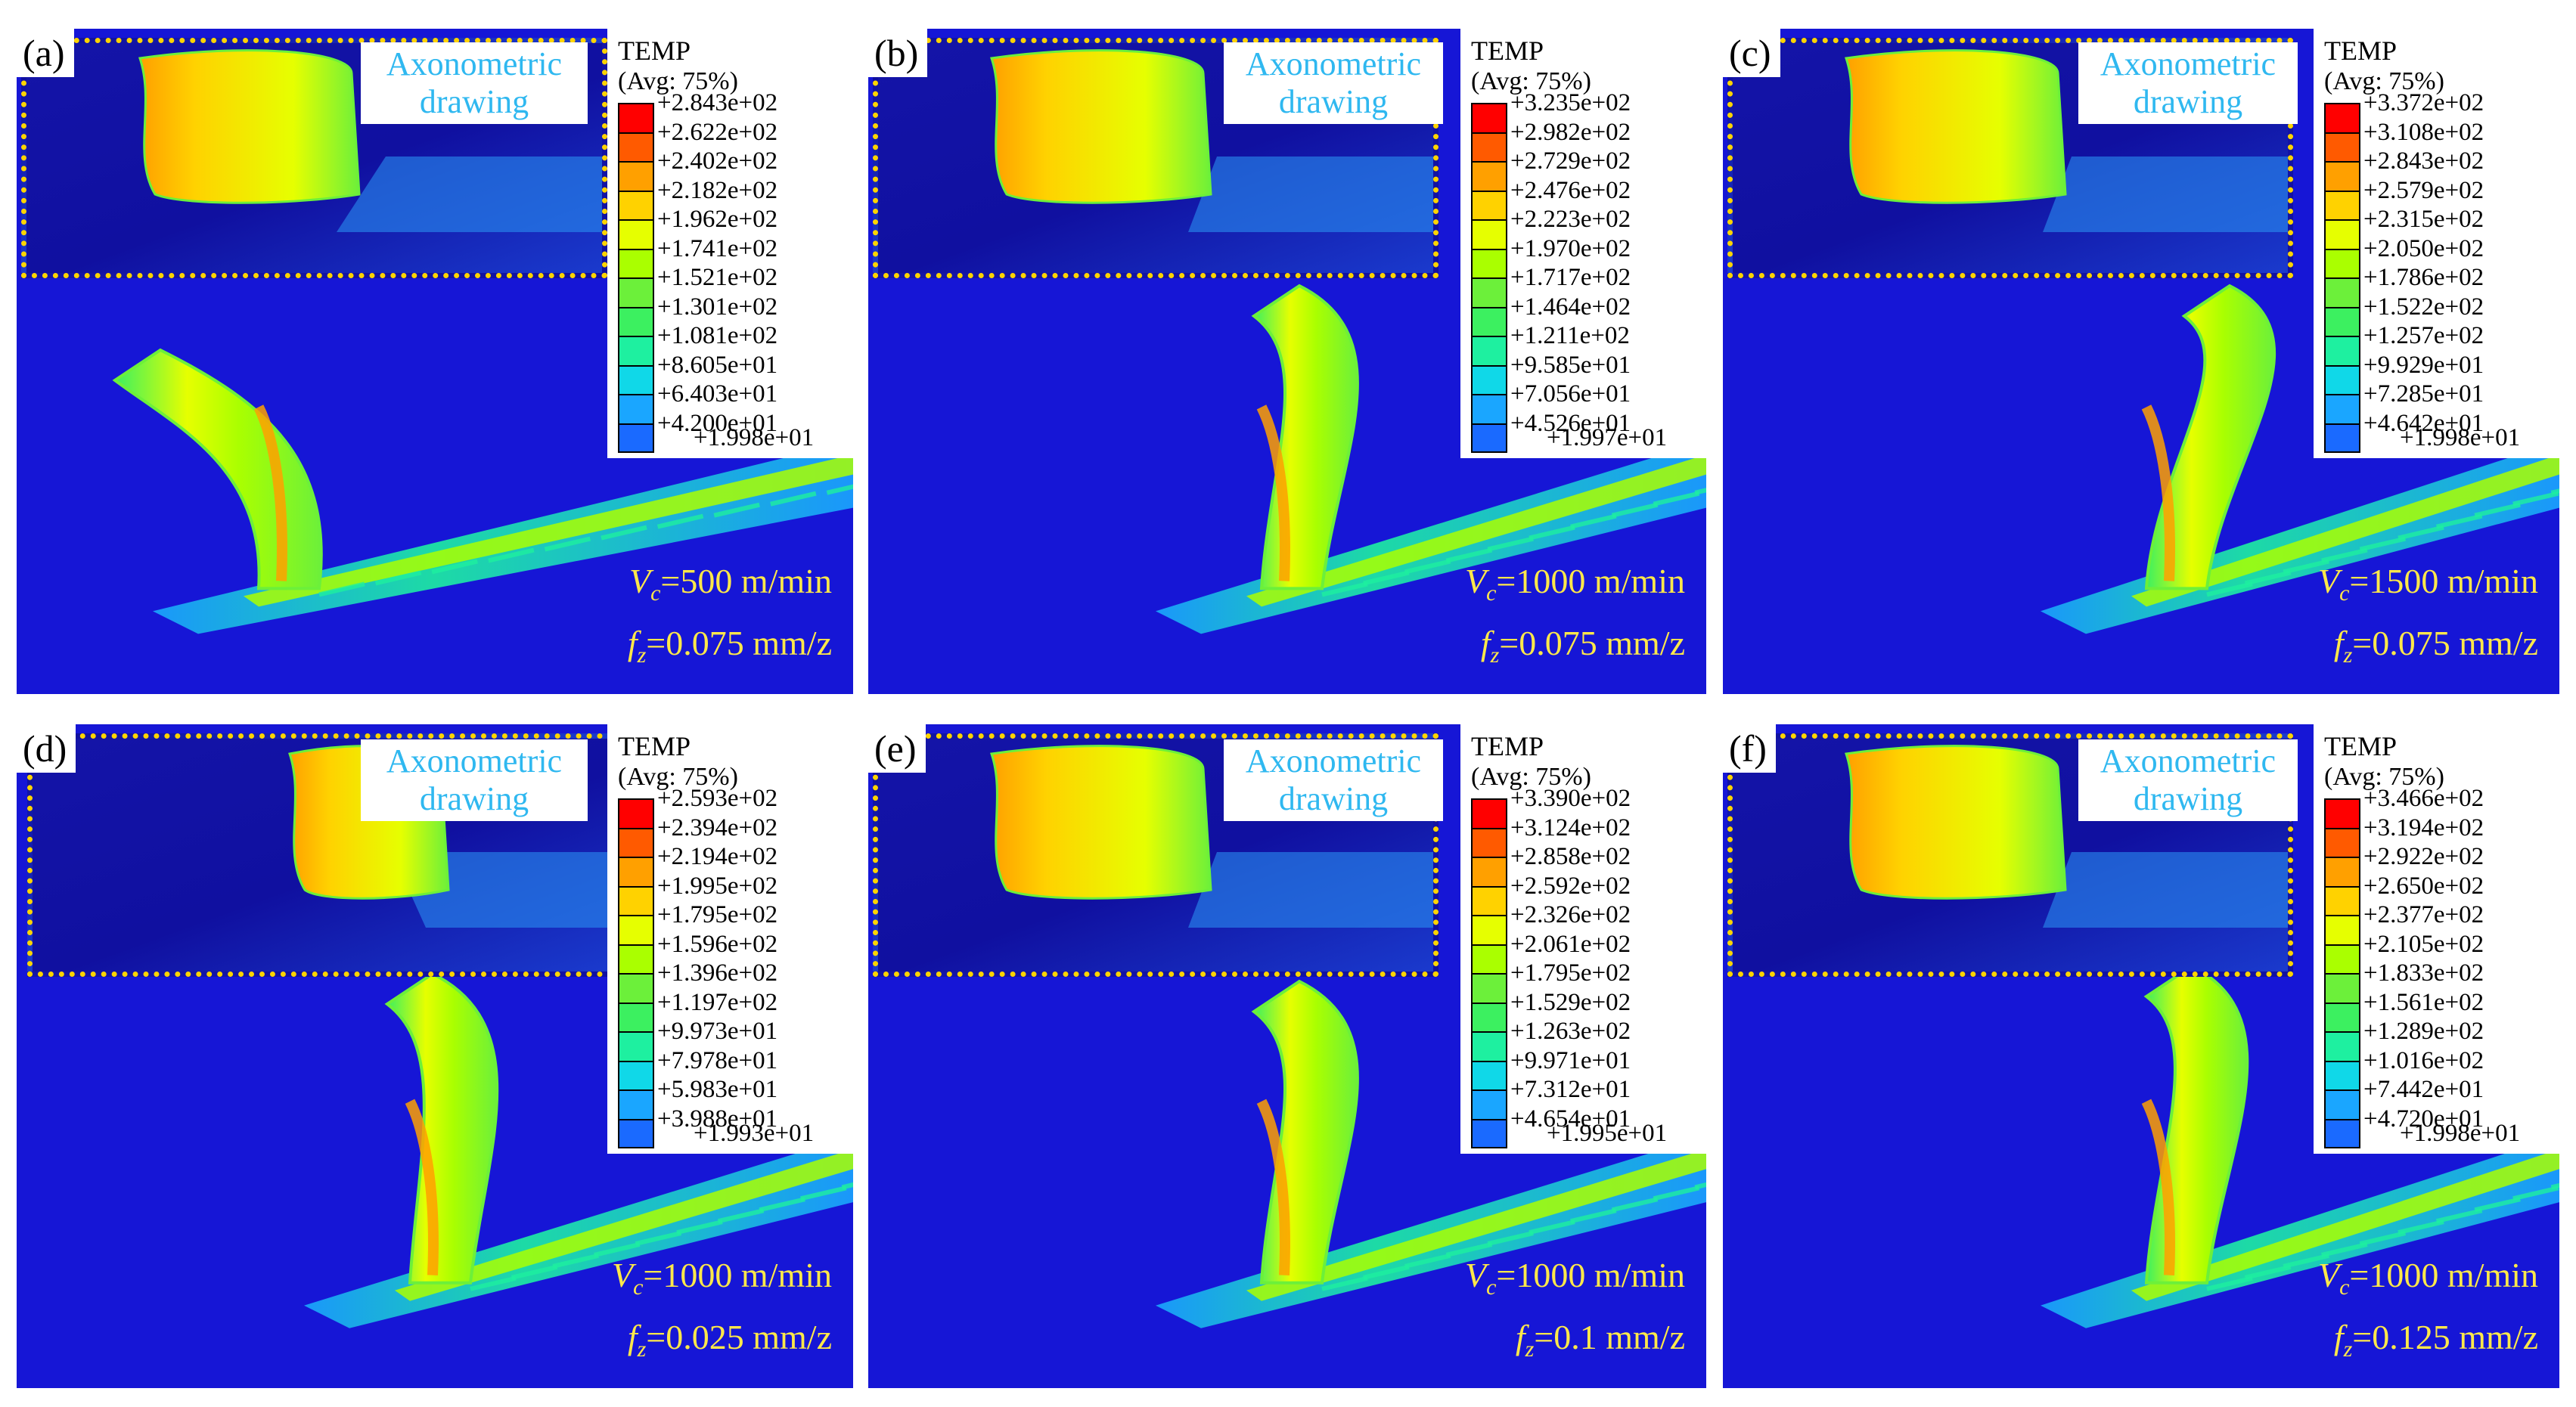 The image size is (2576, 1407). Describe the element at coordinates (1570, 799) in the screenshot. I see `legend-tick-label: +3.390e+02` at that location.